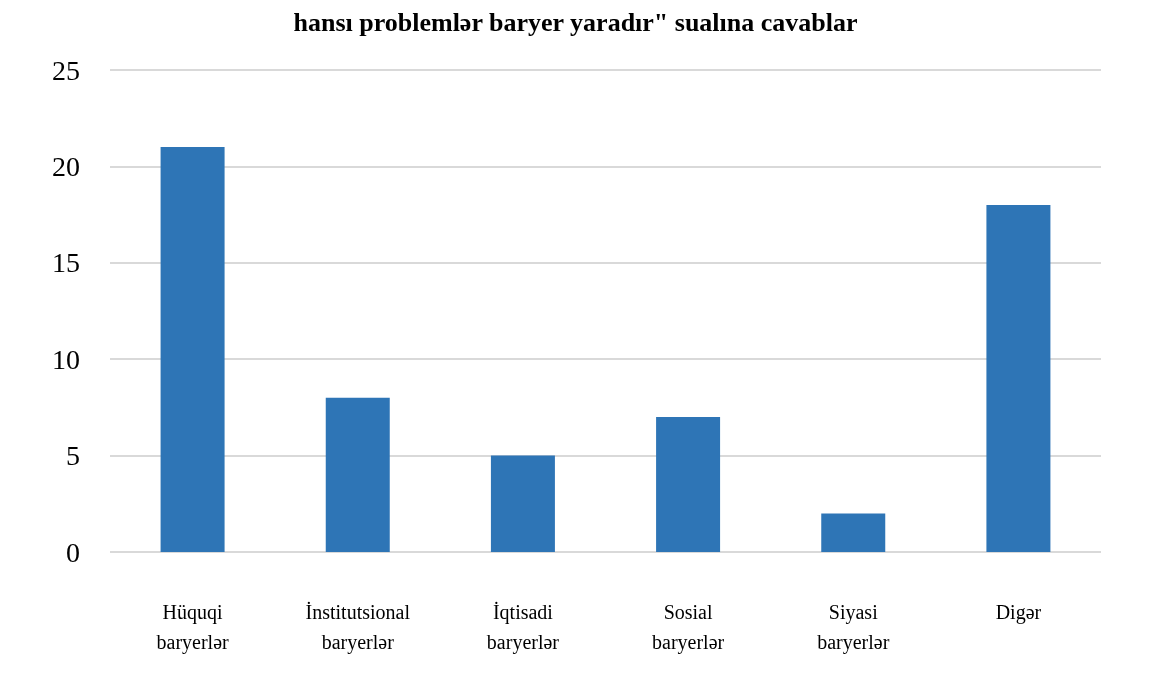 This screenshot has width=1151, height=677. Describe the element at coordinates (66, 263) in the screenshot. I see `y-tick-label: 15` at that location.